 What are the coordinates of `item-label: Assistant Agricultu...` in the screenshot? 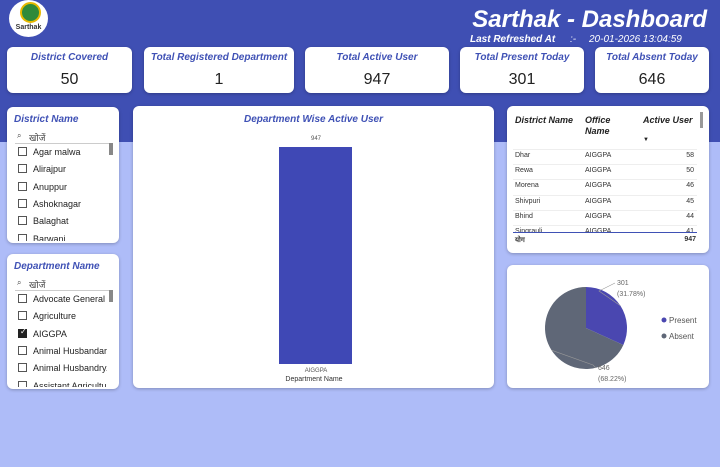 It's located at (70, 384).